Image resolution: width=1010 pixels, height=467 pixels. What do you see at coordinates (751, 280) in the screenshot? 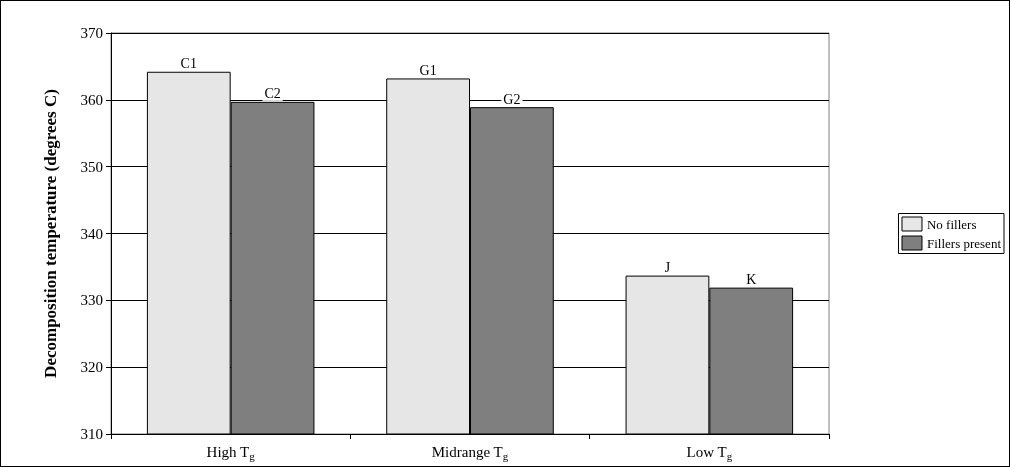
I see `data-label: K` at bounding box center [751, 280].